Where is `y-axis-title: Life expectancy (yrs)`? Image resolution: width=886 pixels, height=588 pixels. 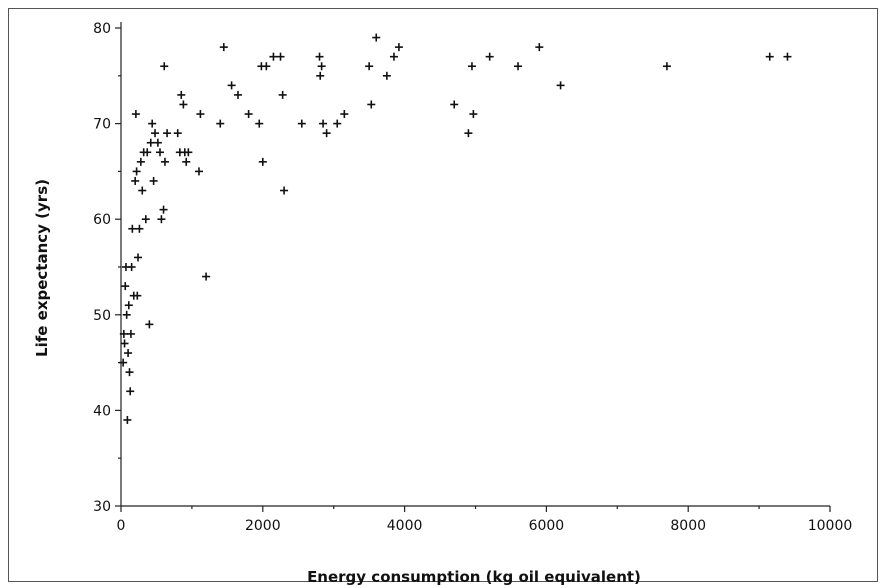
y-axis-title: Life expectancy (yrs) is located at coordinates (42, 268).